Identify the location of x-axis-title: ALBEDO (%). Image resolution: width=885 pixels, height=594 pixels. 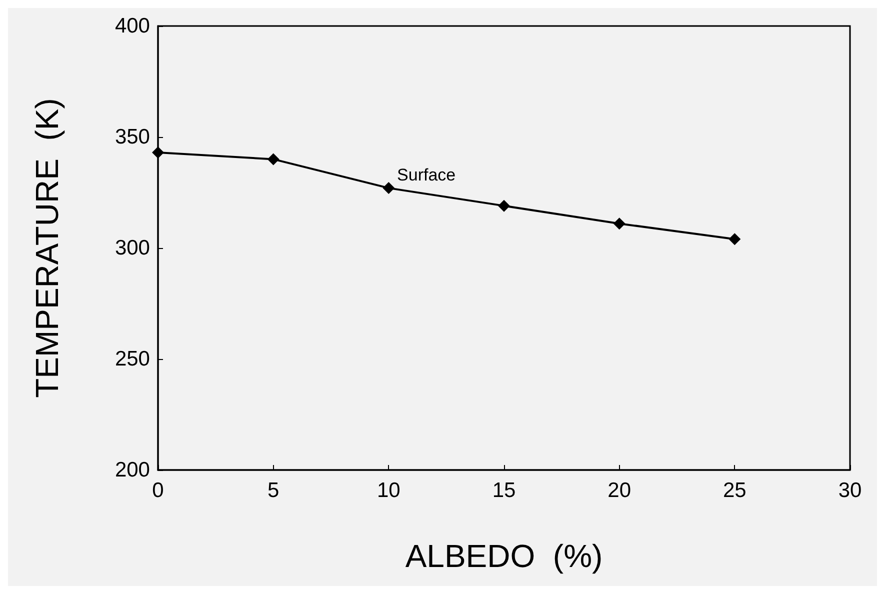
(504, 556).